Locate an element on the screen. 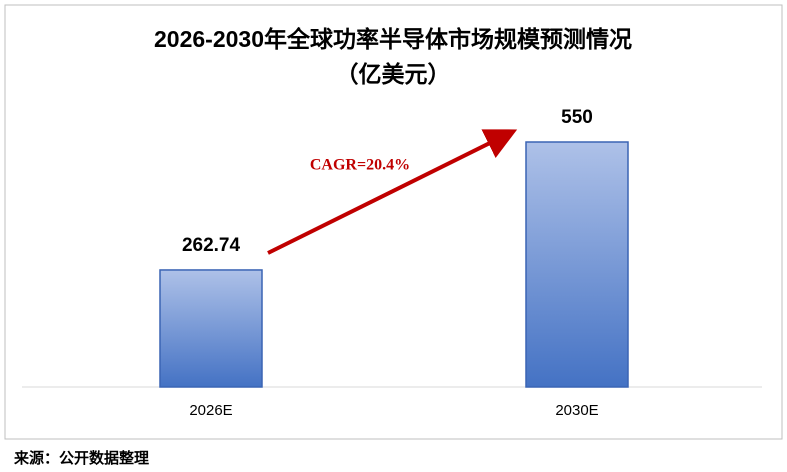 The image size is (787, 472). chart-title: 2026-2030年全球功率半导体市场规模预测情况 is located at coordinates (393, 39).